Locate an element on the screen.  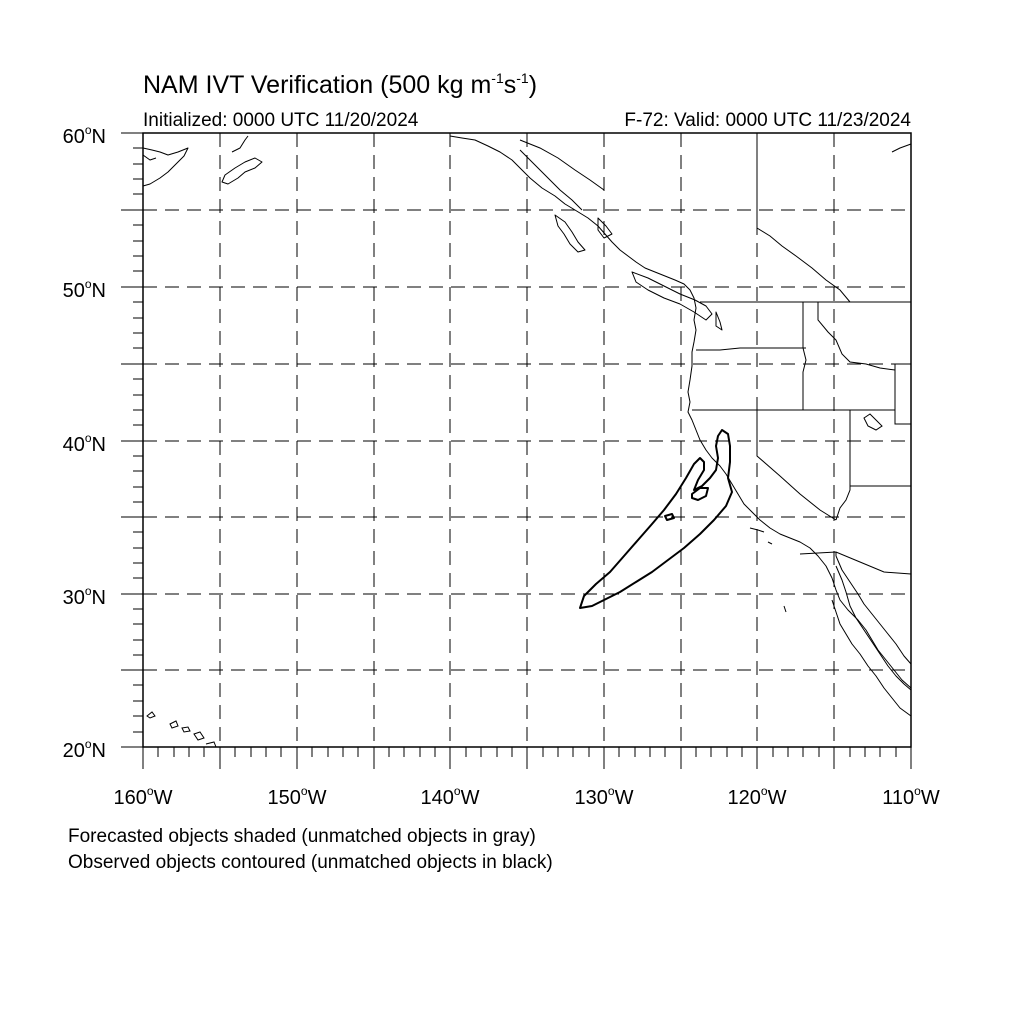
observed-object-small is located at coordinates (669, 517).